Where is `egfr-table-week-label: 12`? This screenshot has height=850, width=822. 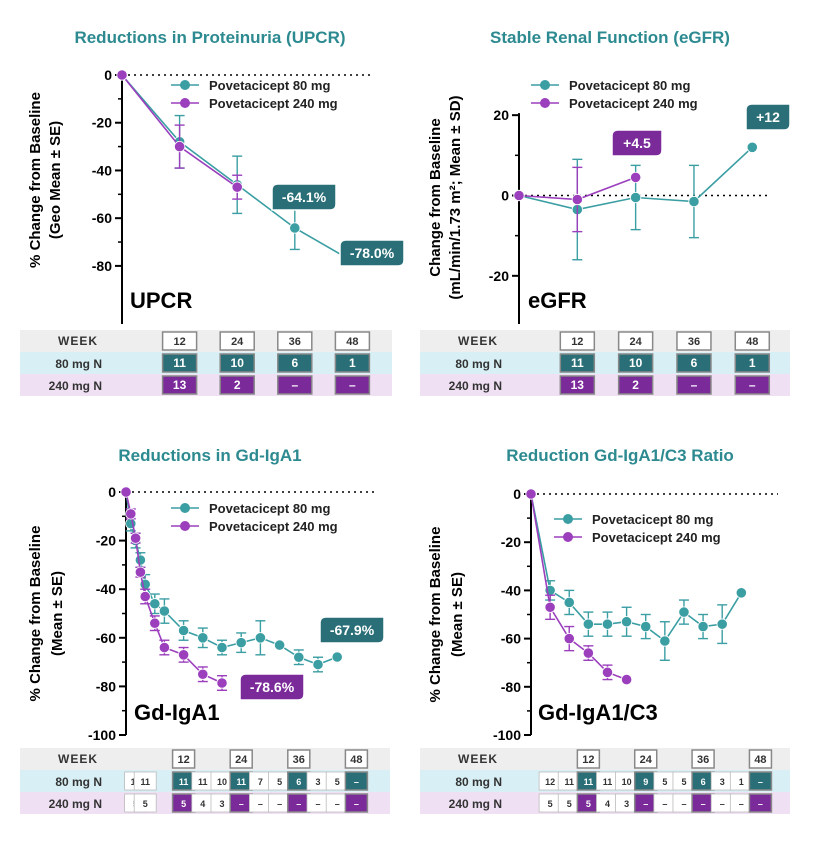
egfr-table-week-label: 12 is located at coordinates (577, 342).